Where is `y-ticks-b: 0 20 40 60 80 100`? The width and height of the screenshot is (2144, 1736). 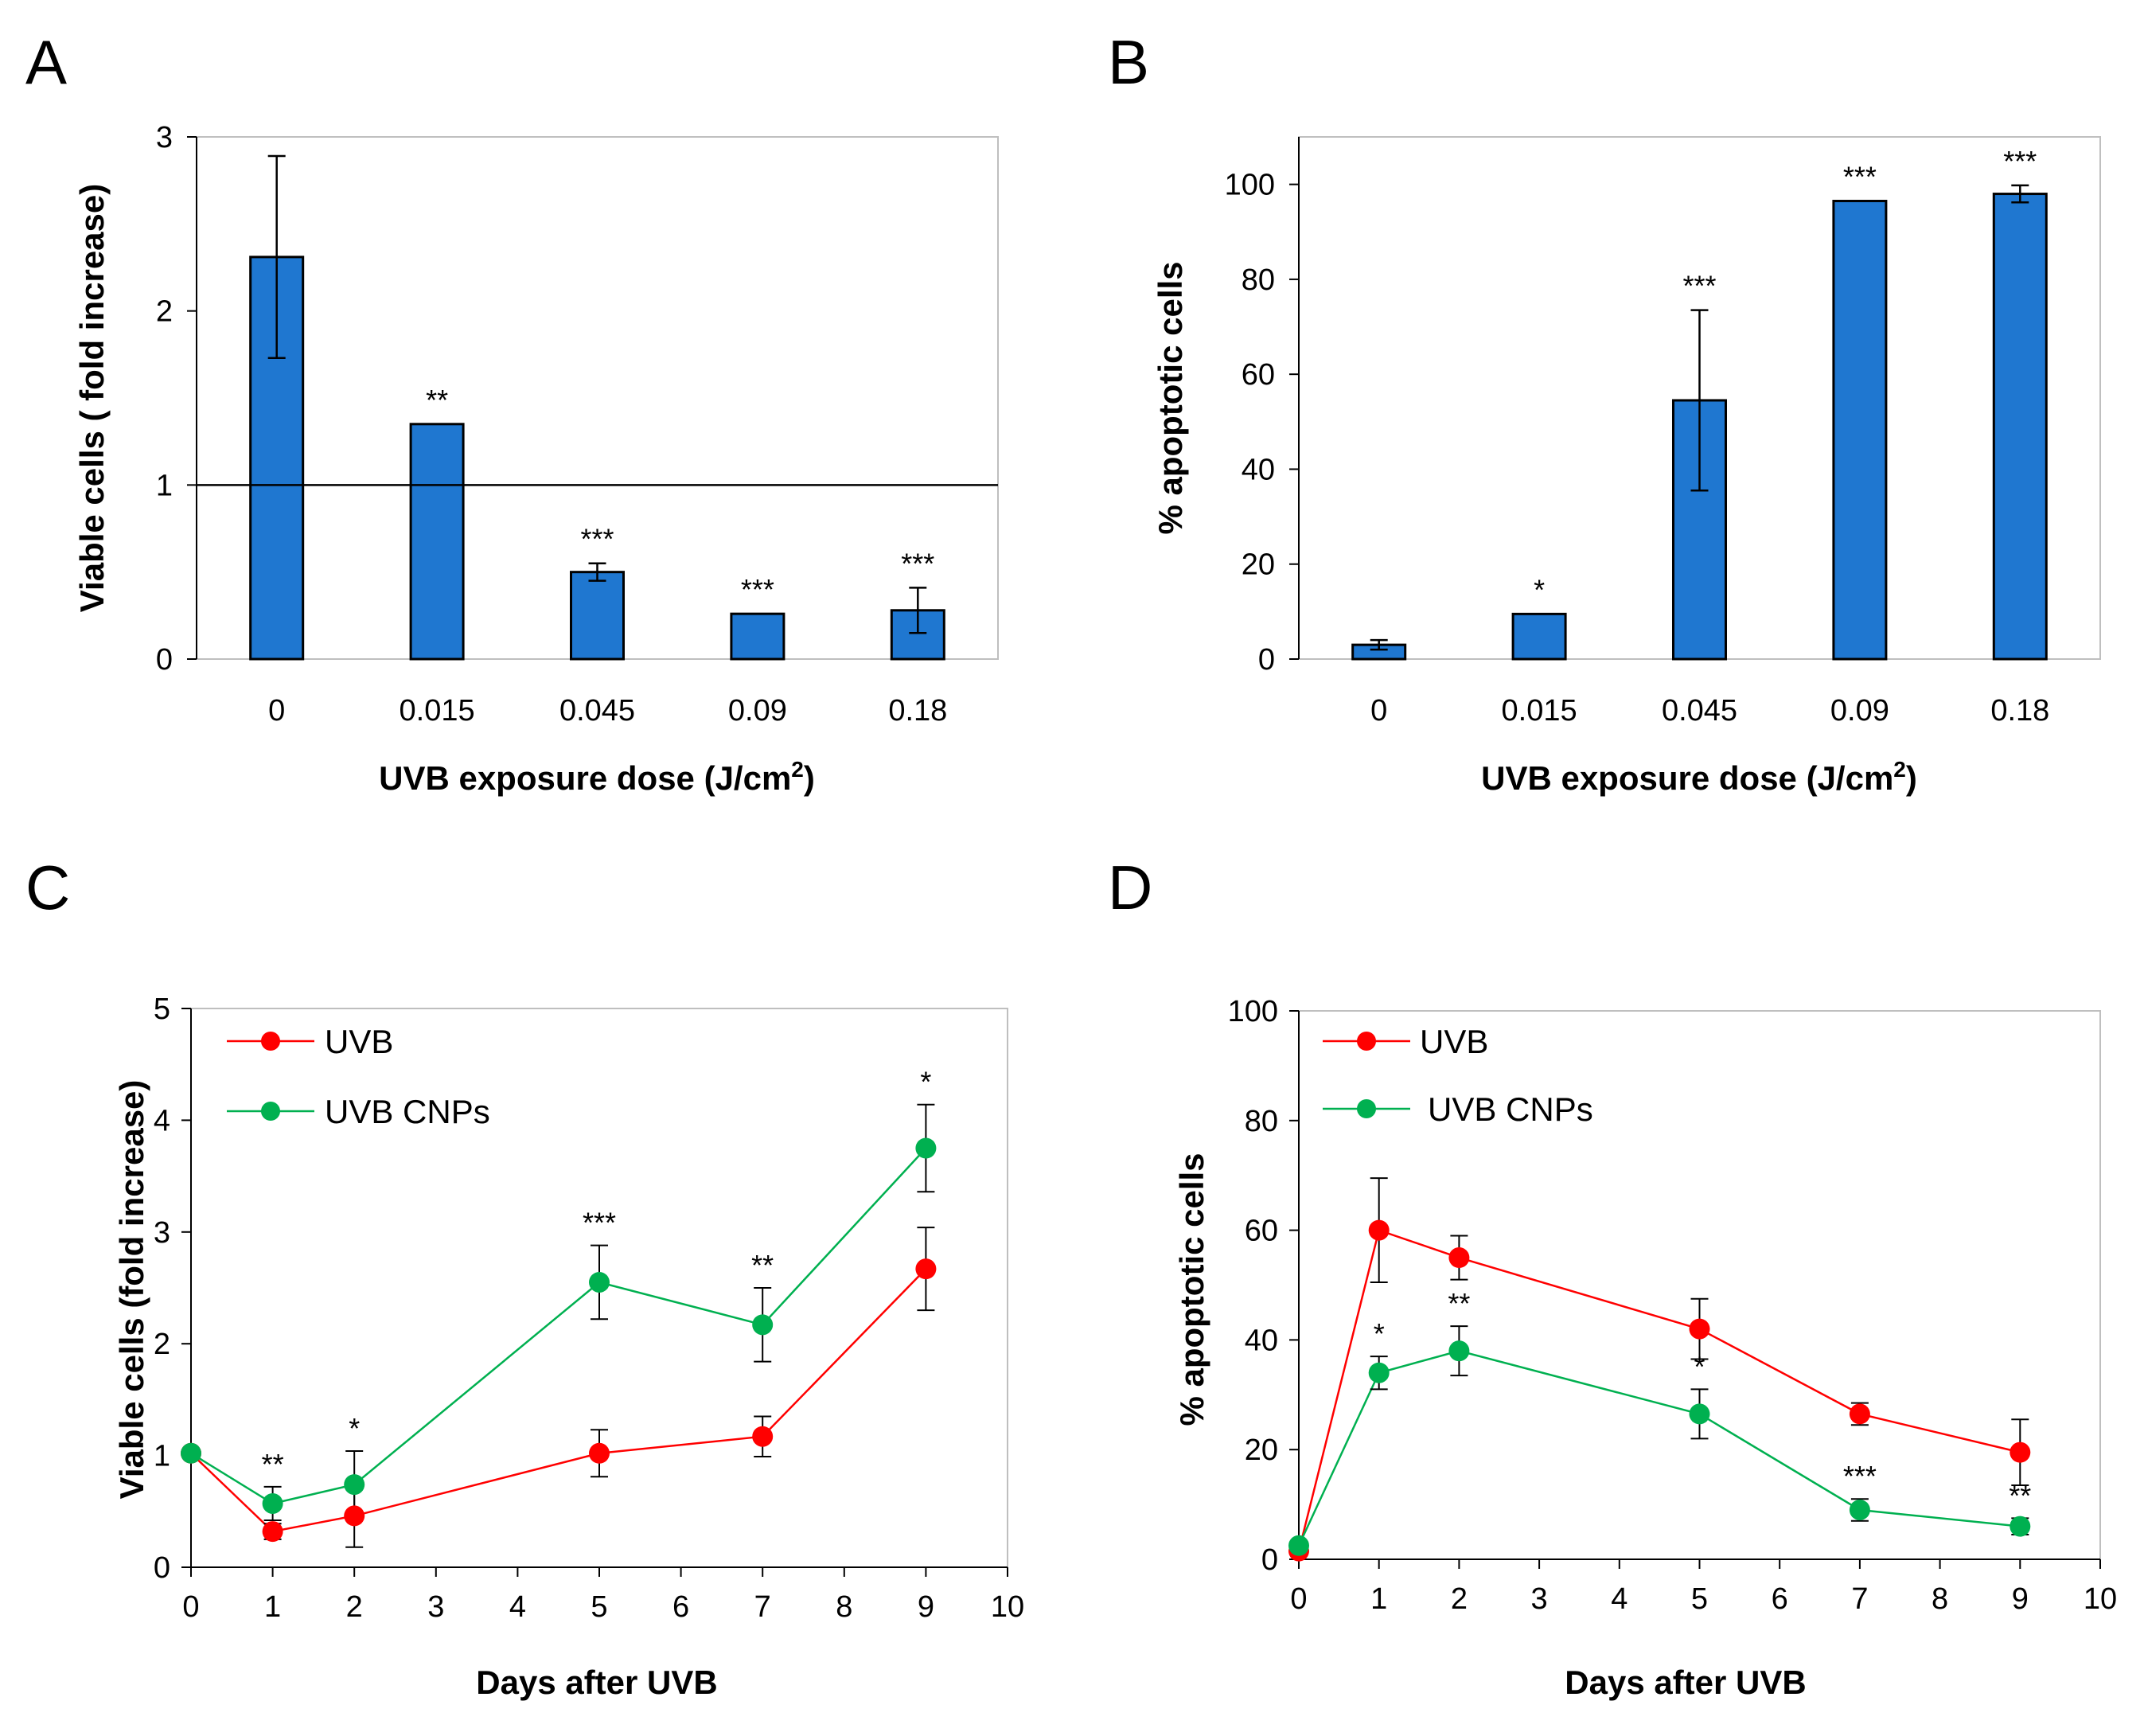
y-ticks-b: 0 20 40 60 80 100 is located at coordinates (1262, 423).